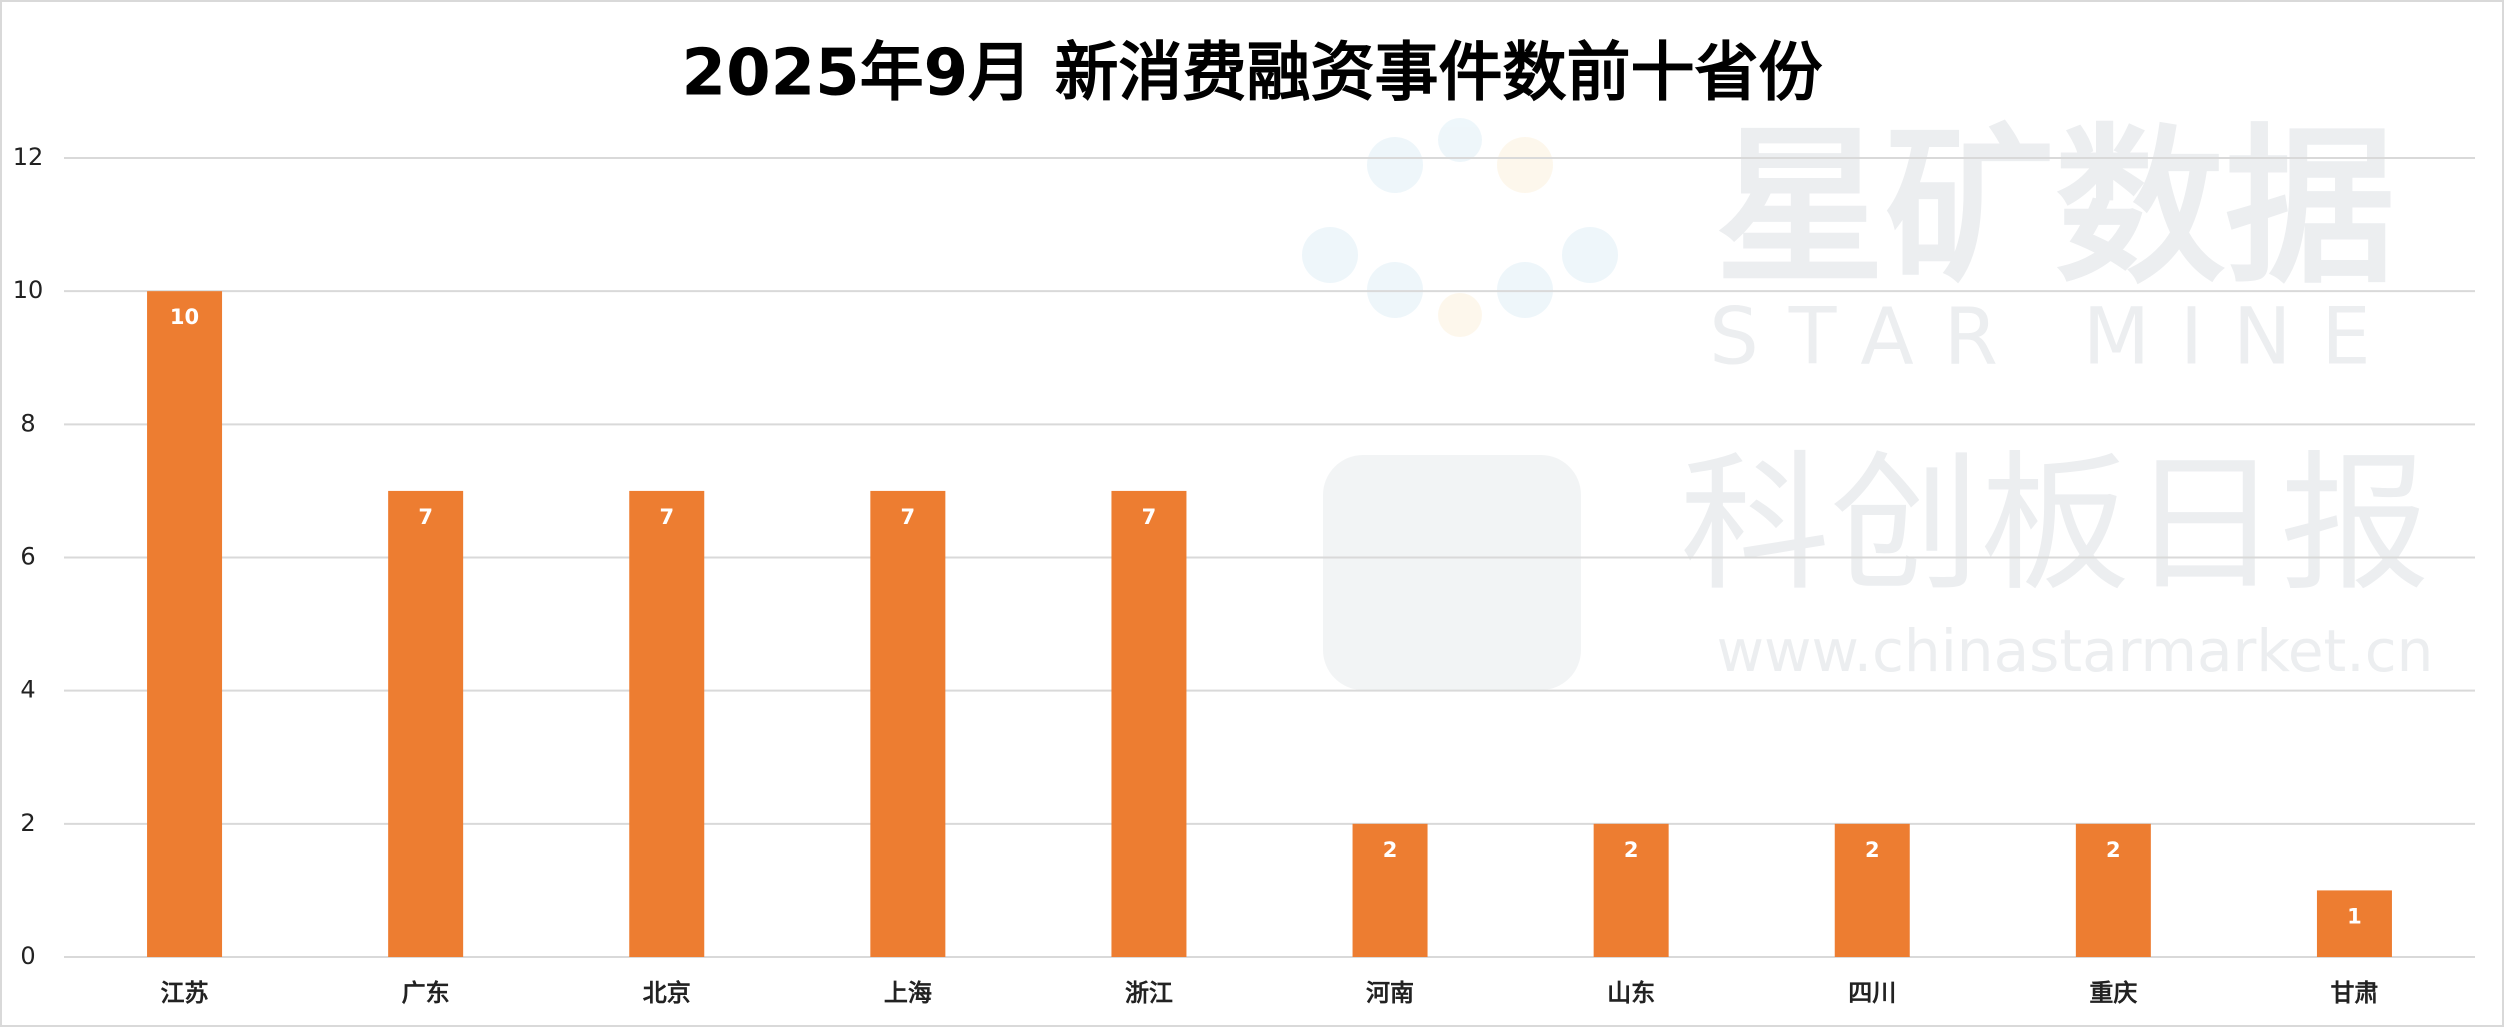  What do you see at coordinates (2113, 993) in the screenshot?
I see `x-tick-label: 重庆` at bounding box center [2113, 993].